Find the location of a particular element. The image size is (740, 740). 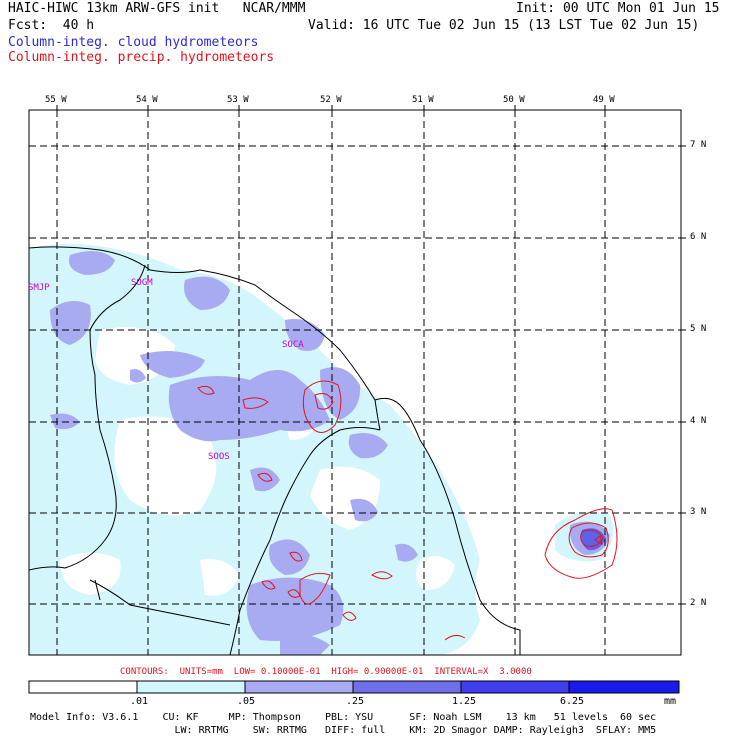

colorbar-unit: mm is located at coordinates (670, 701).